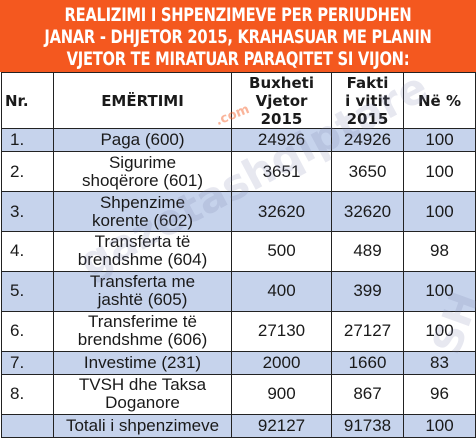 This screenshot has width=476, height=440. I want to click on row-name: Shpenzime korente (602), so click(142, 211).